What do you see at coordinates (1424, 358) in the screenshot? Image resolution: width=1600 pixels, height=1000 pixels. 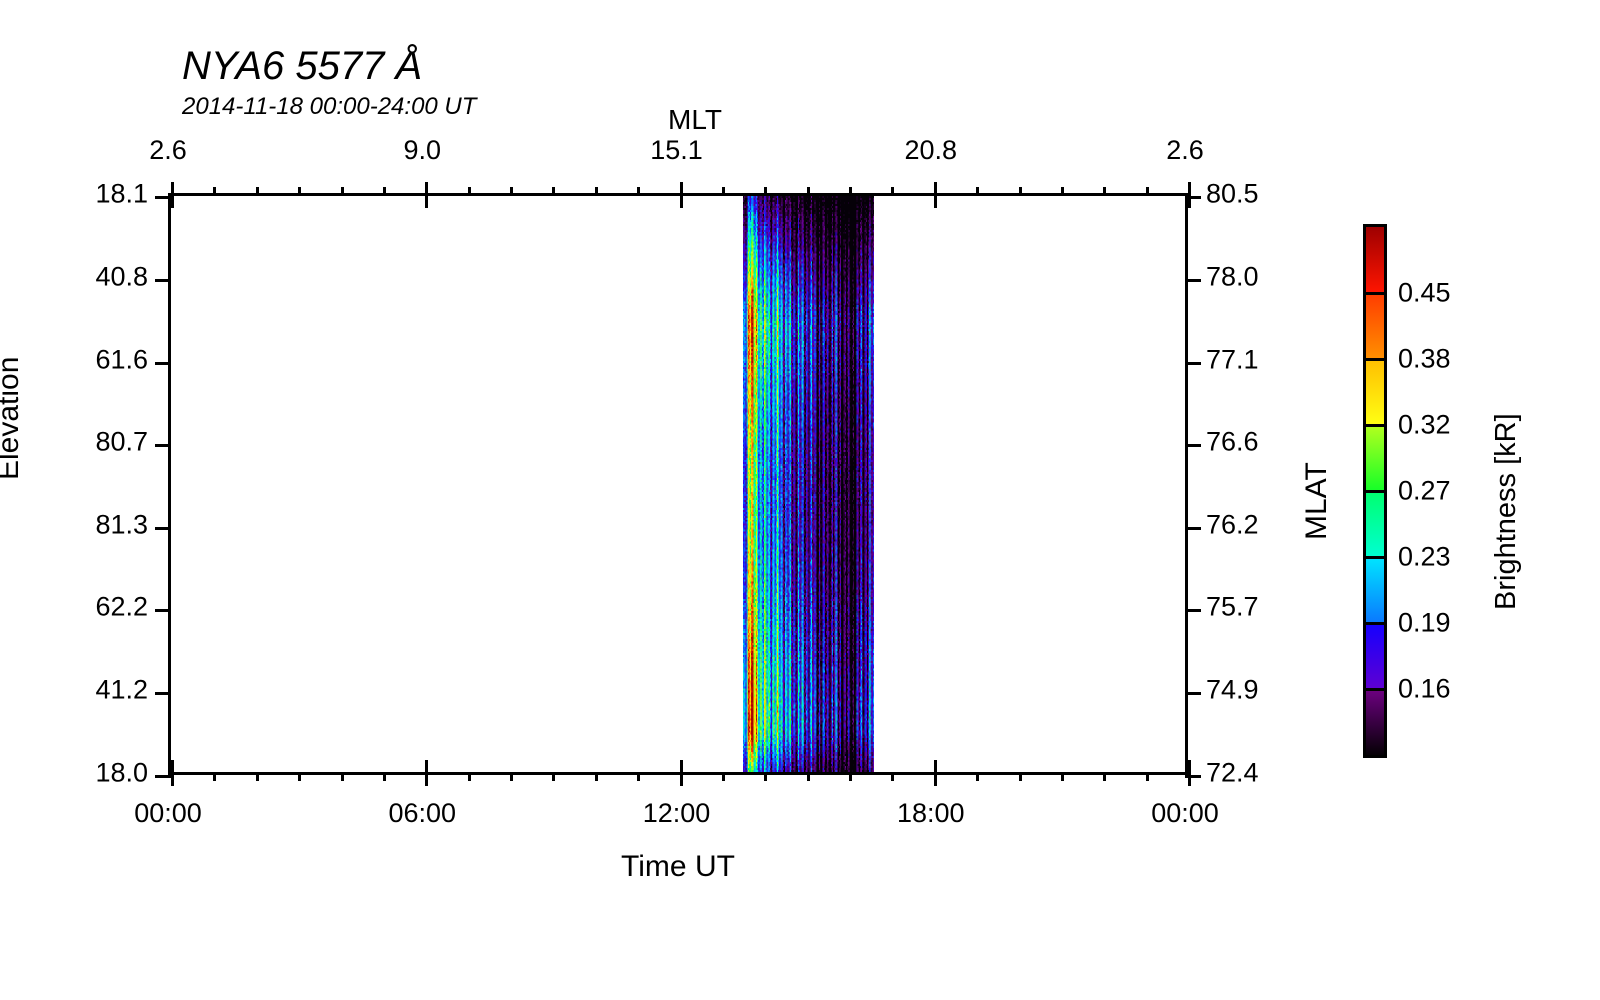 I see `colorbar-tick-label: 0.38` at bounding box center [1424, 358].